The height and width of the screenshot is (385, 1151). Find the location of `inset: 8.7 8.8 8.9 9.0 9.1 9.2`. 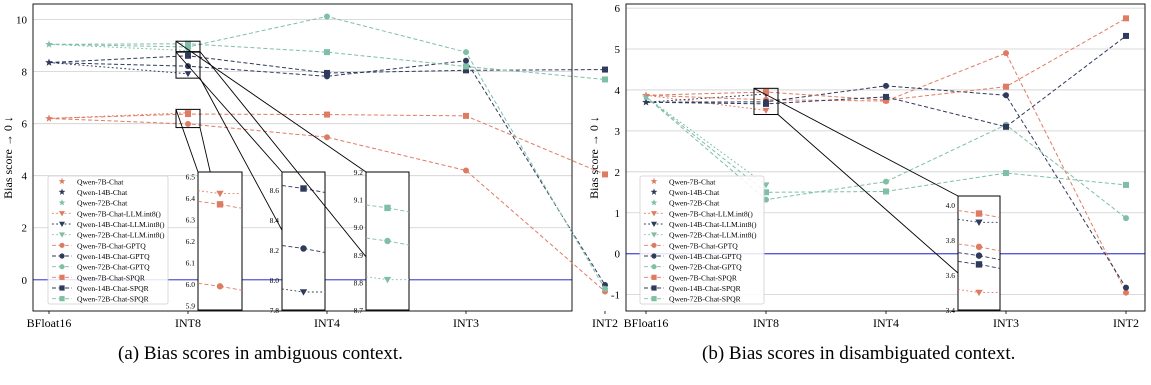

inset: 8.7 8.8 8.9 9.0 9.1 9.2 is located at coordinates (382, 241).